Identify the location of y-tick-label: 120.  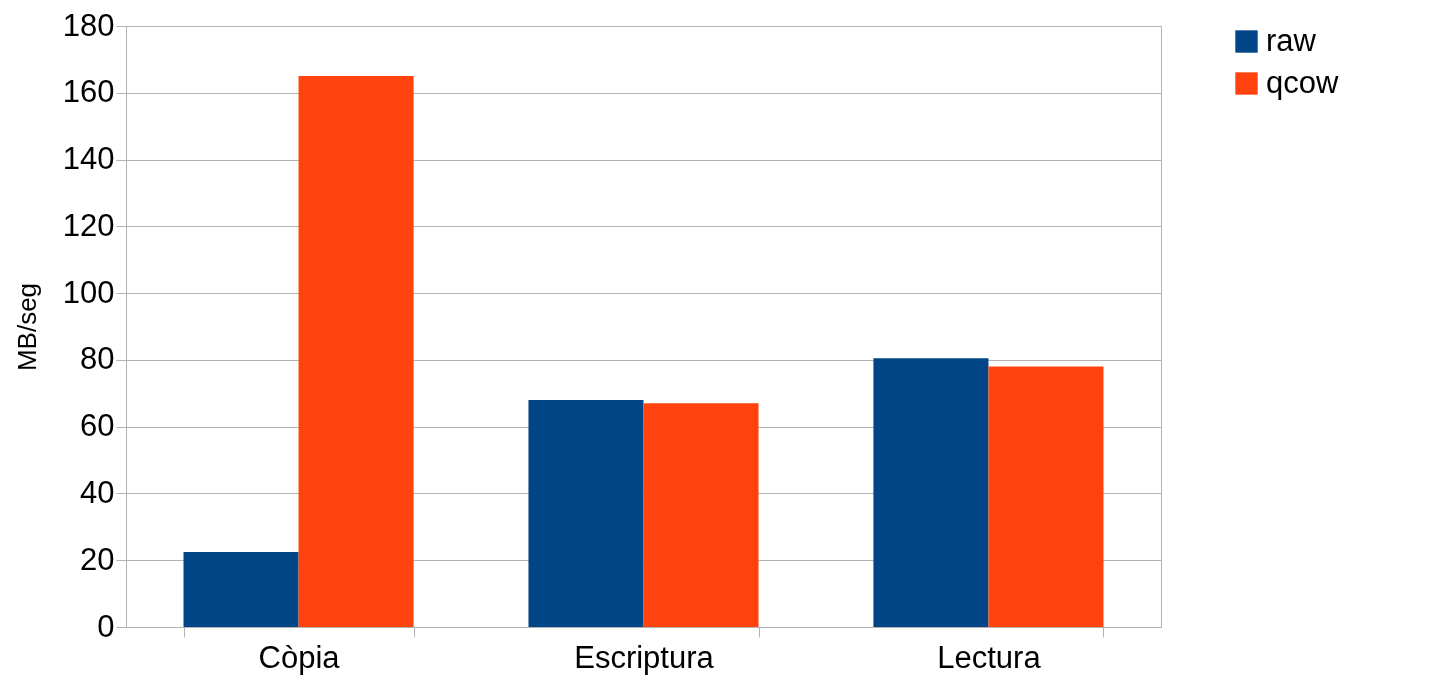
(88, 225).